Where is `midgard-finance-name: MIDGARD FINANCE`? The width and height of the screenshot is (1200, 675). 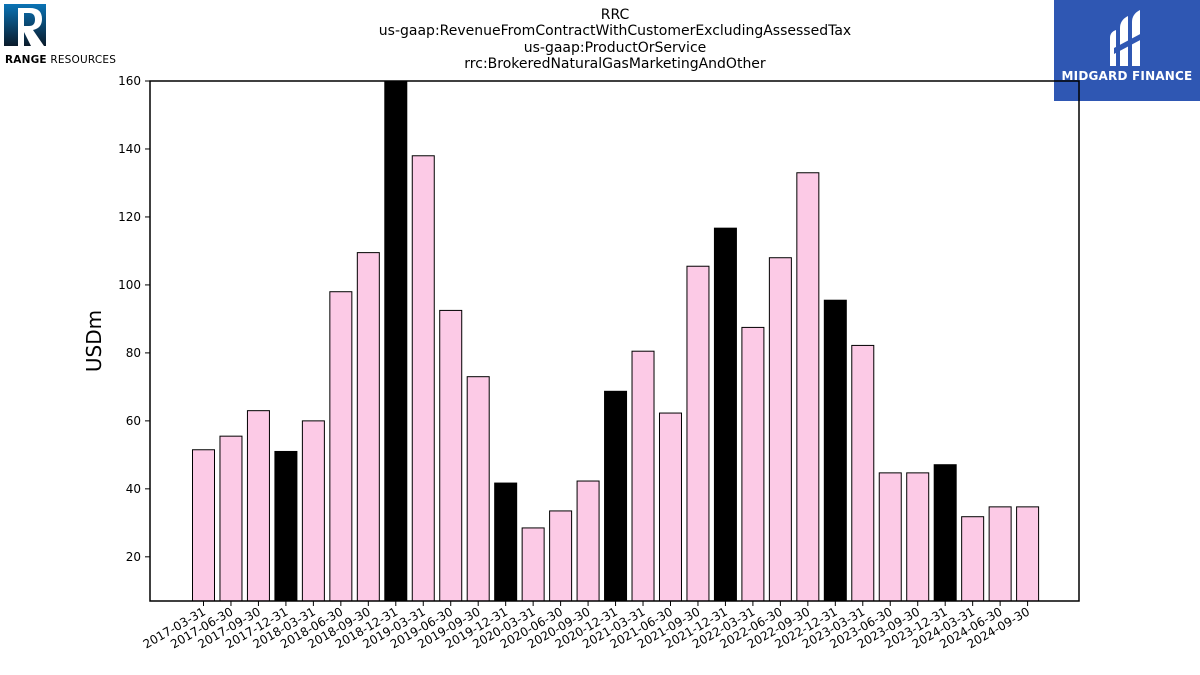 midgard-finance-name: MIDGARD FINANCE is located at coordinates (1127, 76).